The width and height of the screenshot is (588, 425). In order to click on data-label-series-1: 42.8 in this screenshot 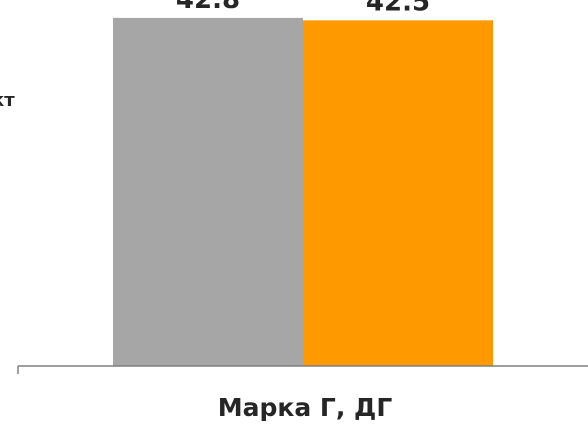, I will do `click(208, 7)`.